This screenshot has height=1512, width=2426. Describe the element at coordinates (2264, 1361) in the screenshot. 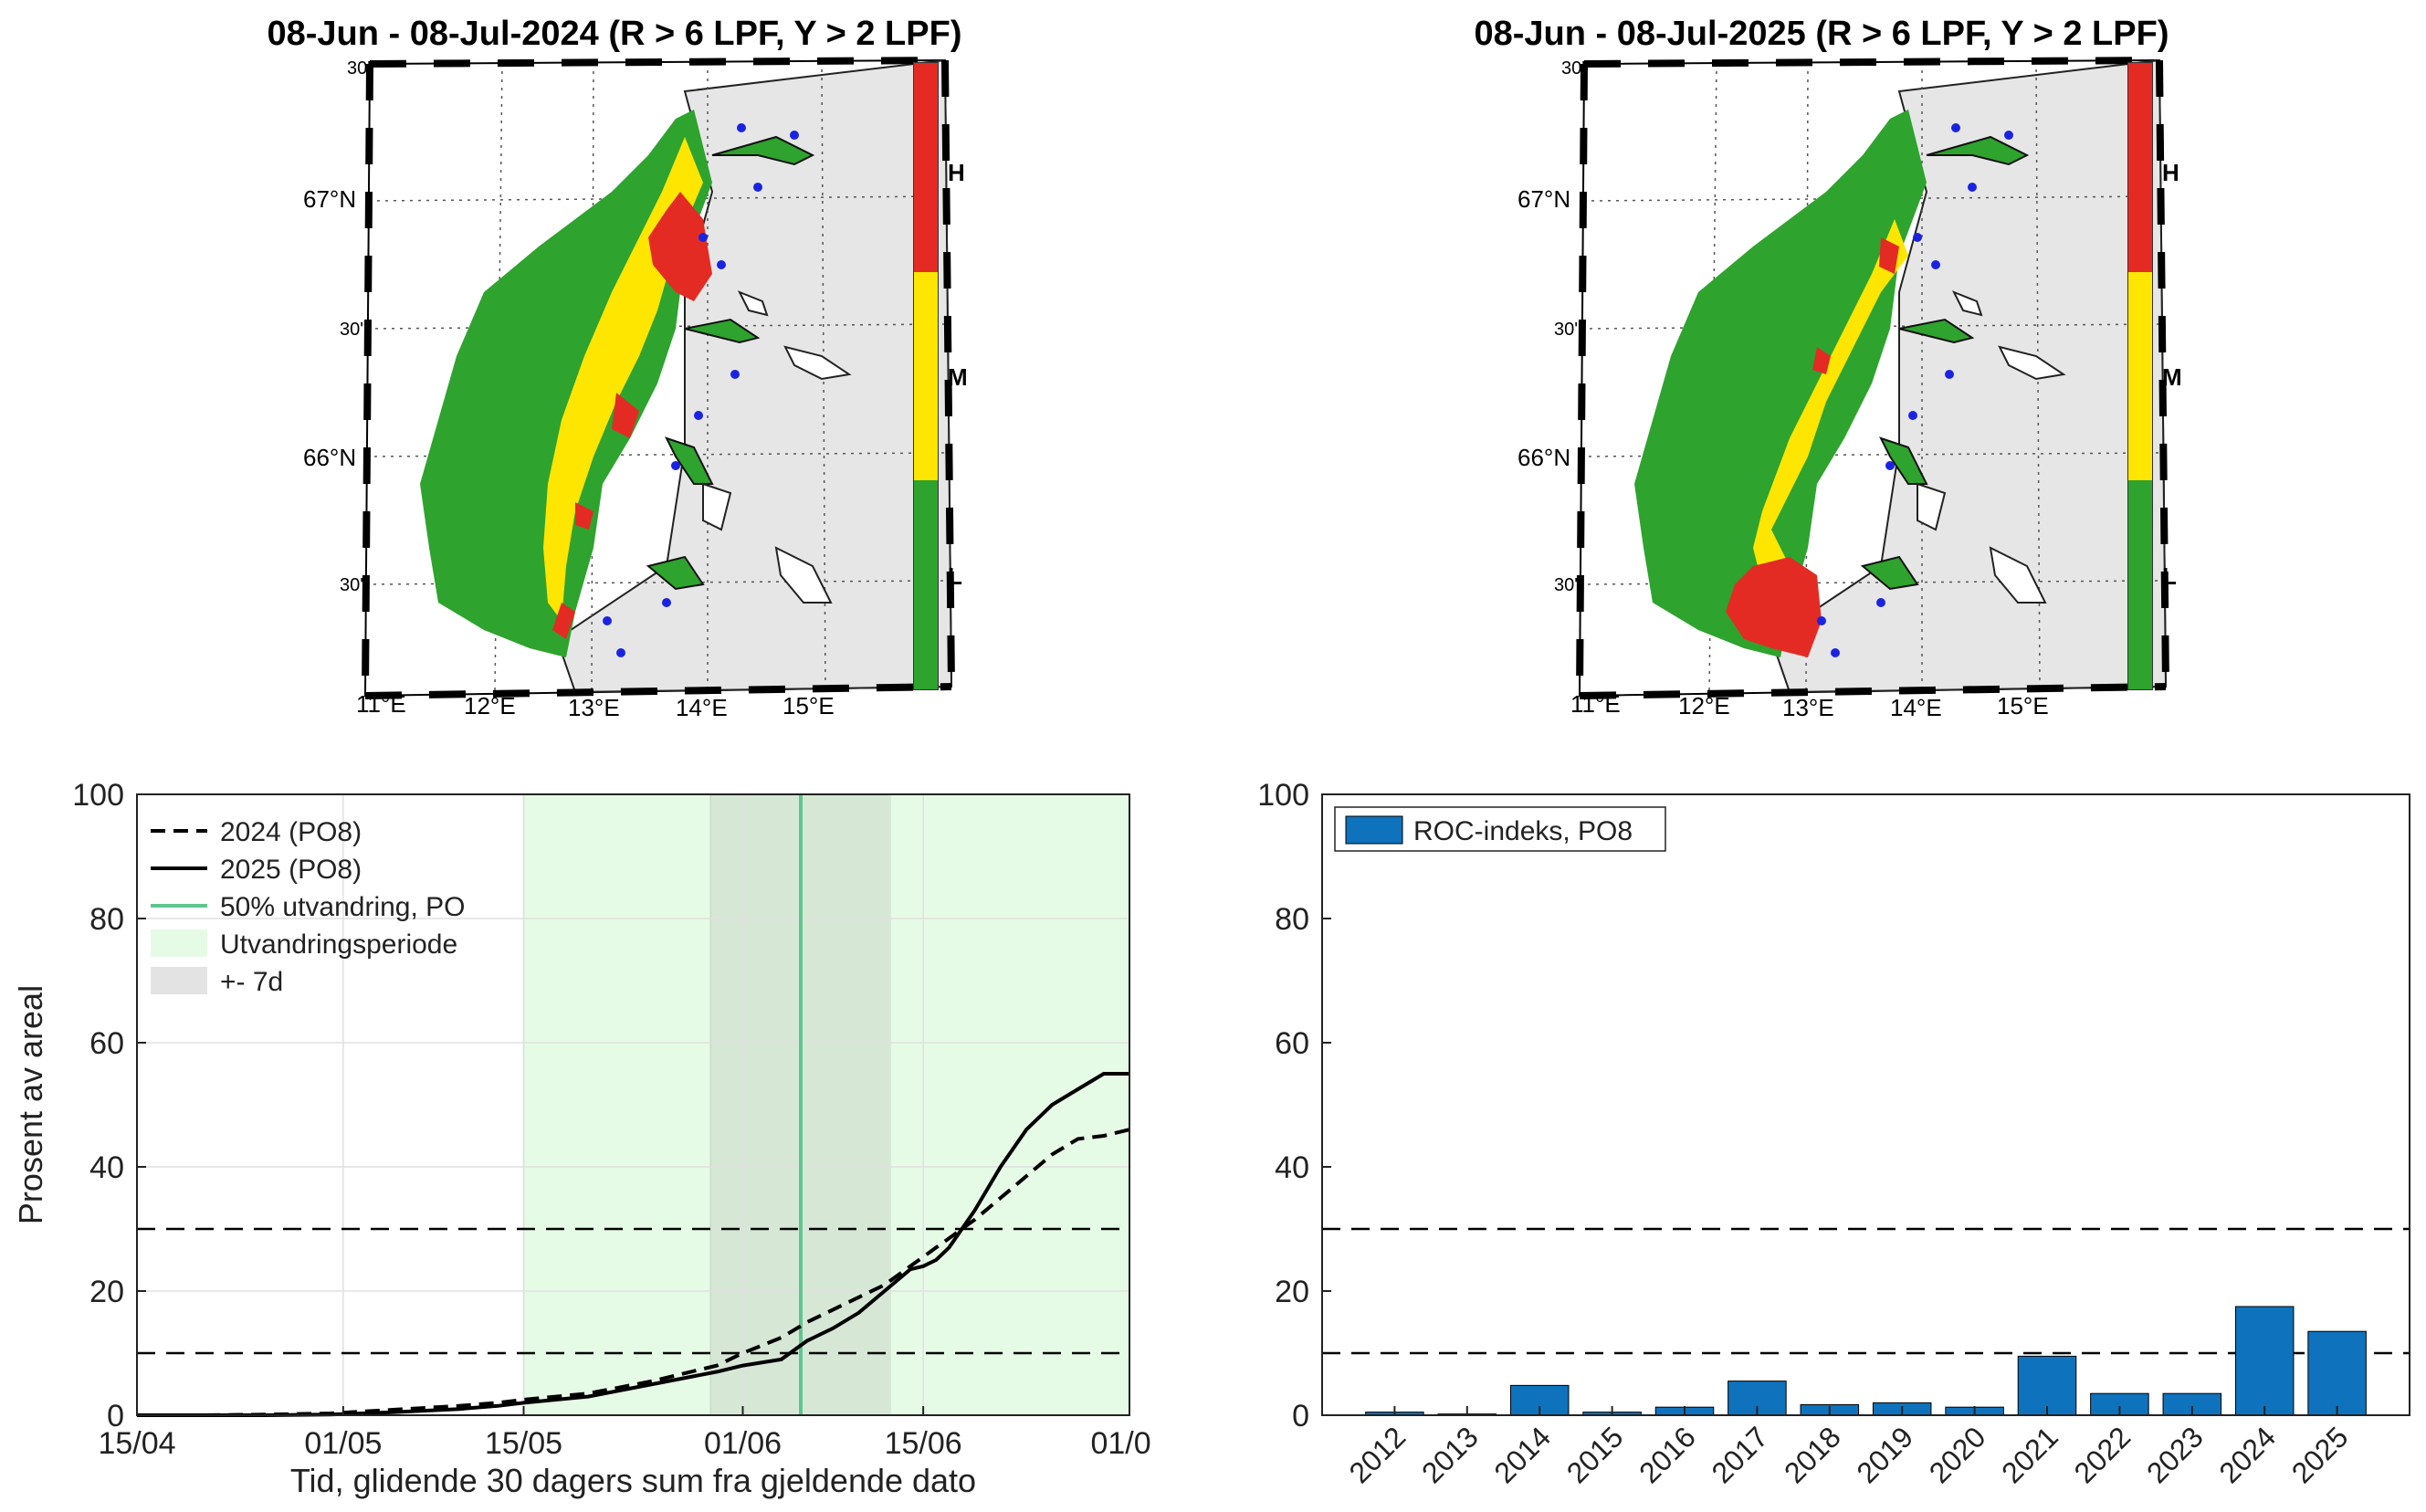

I see `bar-2024` at that location.